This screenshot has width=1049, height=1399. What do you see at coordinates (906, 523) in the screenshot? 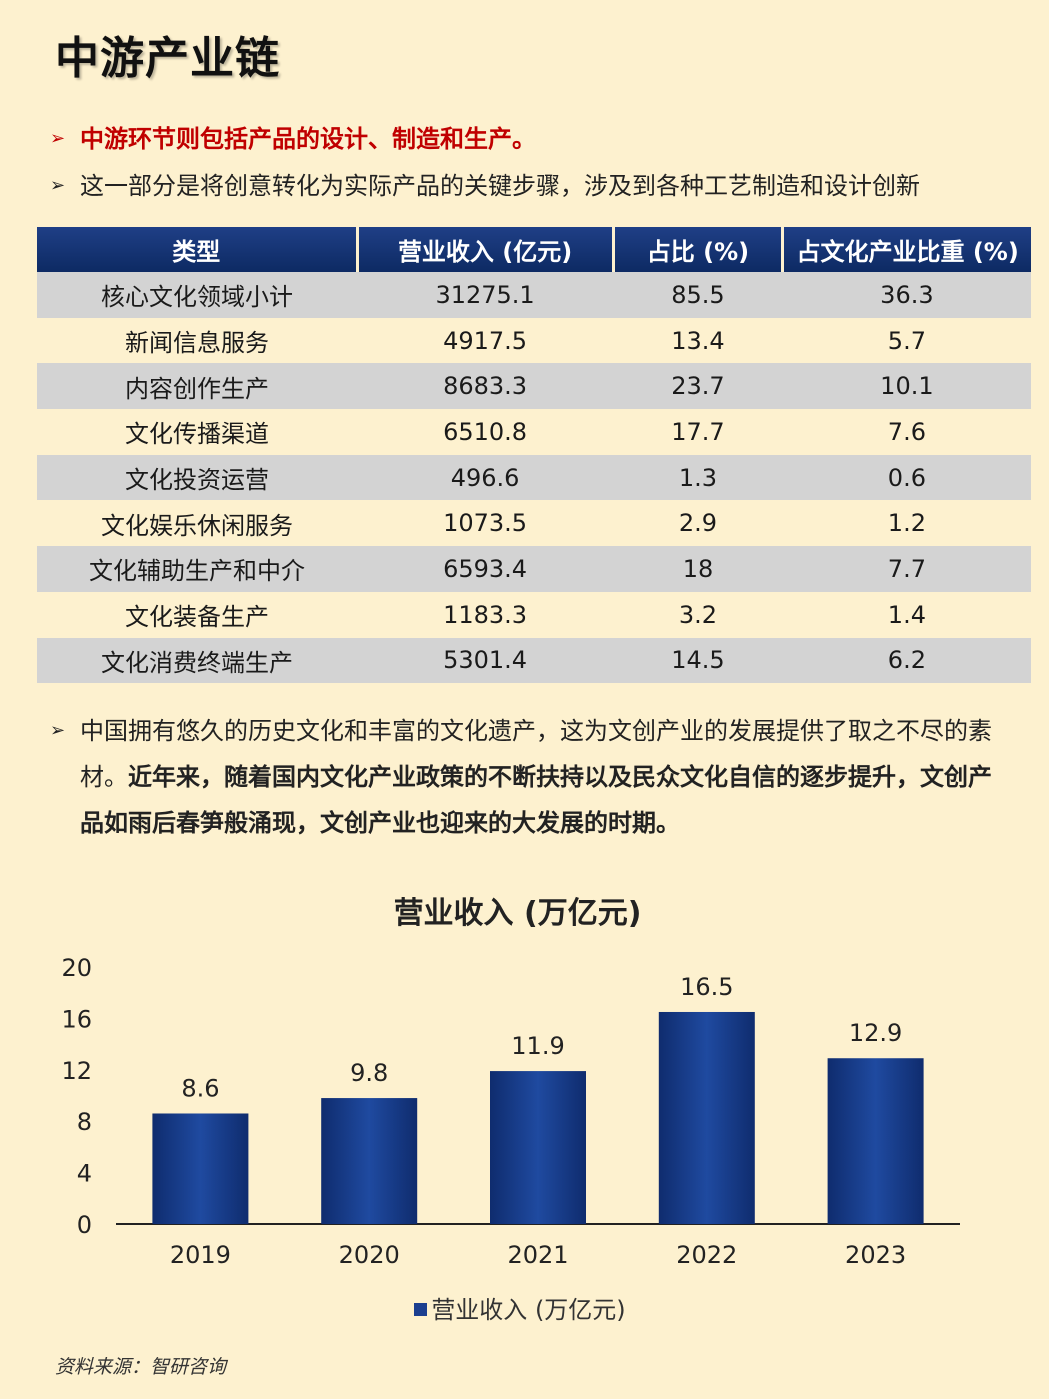
I see `table-cell: 1.2` at bounding box center [906, 523].